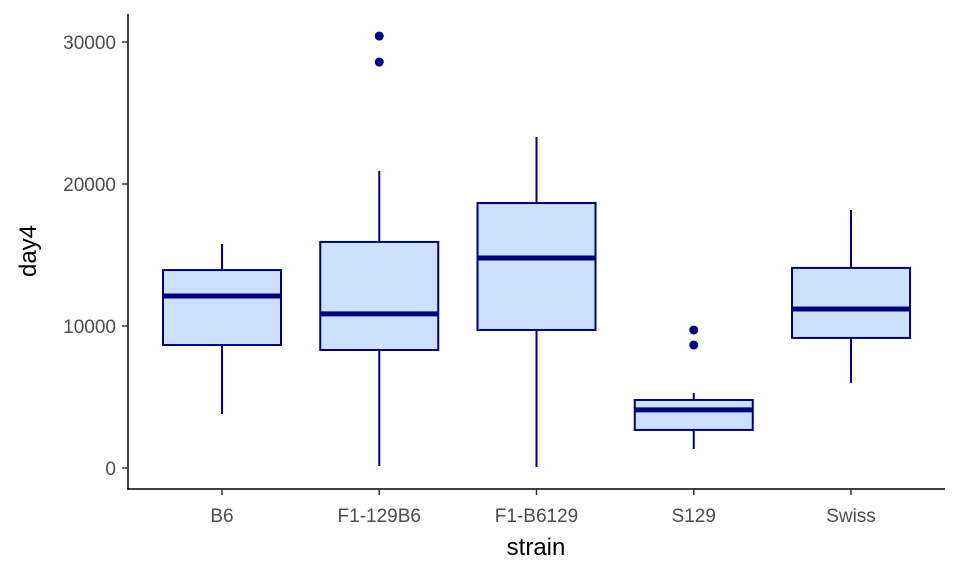  I want to click on x-tick-label: S129, so click(694, 516).